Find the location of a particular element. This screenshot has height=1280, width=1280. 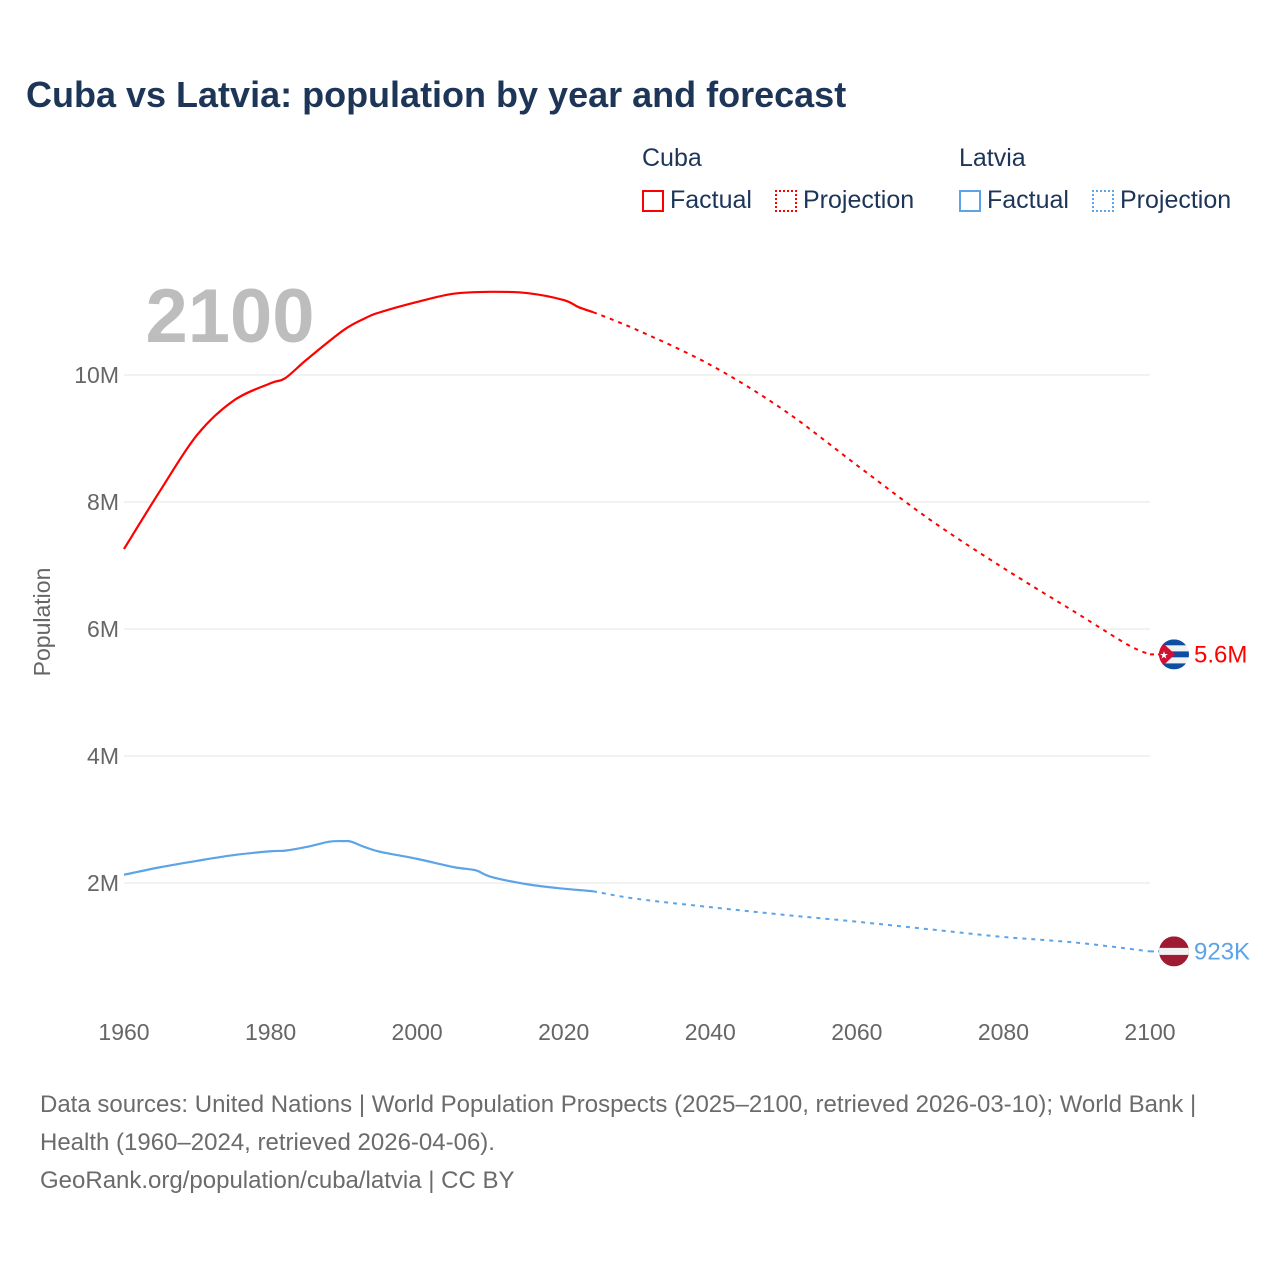

latvia-factual-line is located at coordinates (358, 866).